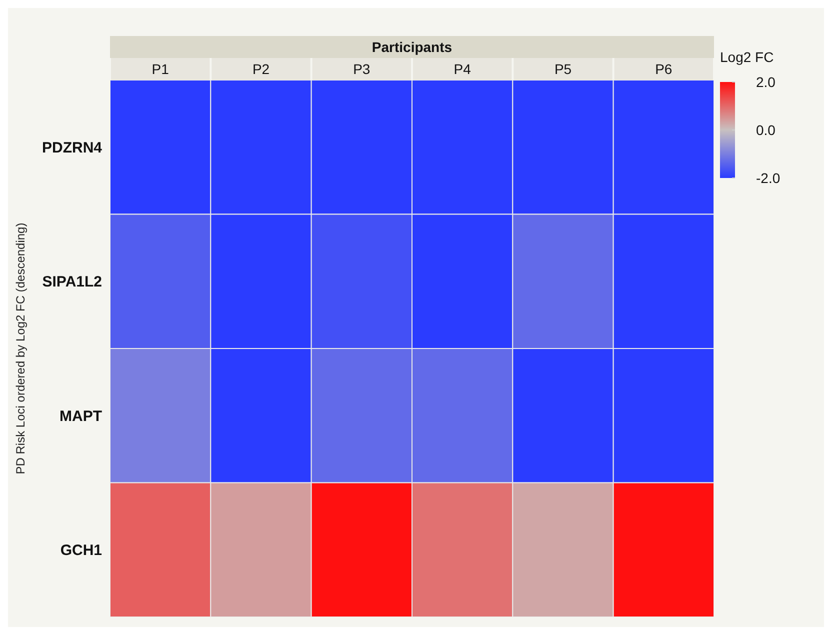 The image size is (832, 635). Describe the element at coordinates (20, 348) in the screenshot. I see `y-axis-title: PD Risk Loci ordered by Log2 FC (descending)` at that location.